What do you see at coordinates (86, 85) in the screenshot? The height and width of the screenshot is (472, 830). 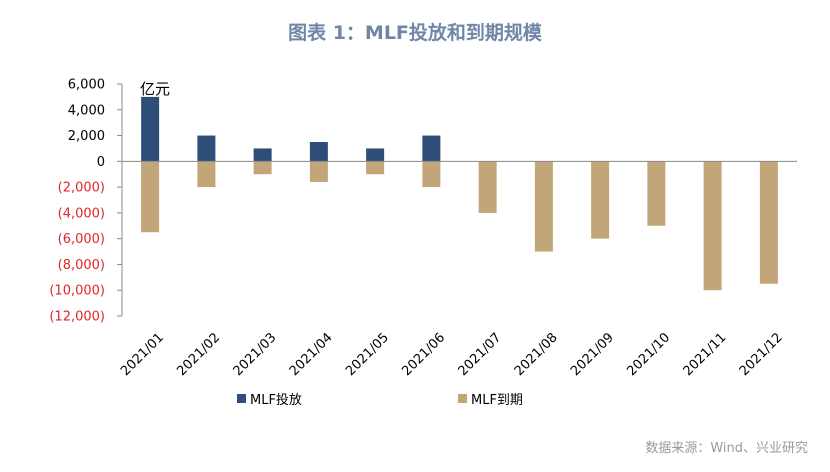 I see `y-tick-label: 6,000` at bounding box center [86, 85].